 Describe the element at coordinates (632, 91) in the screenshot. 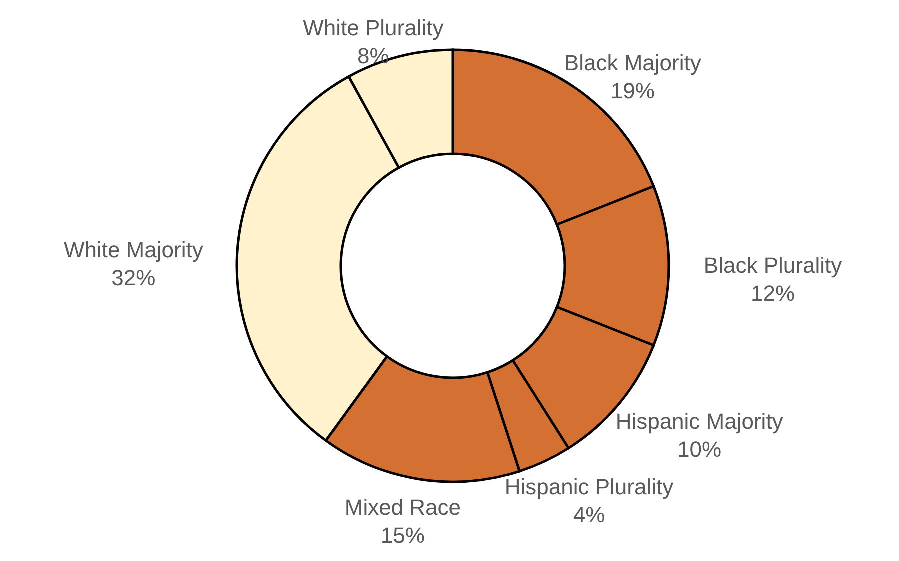

I see `data-label: 19%` at that location.